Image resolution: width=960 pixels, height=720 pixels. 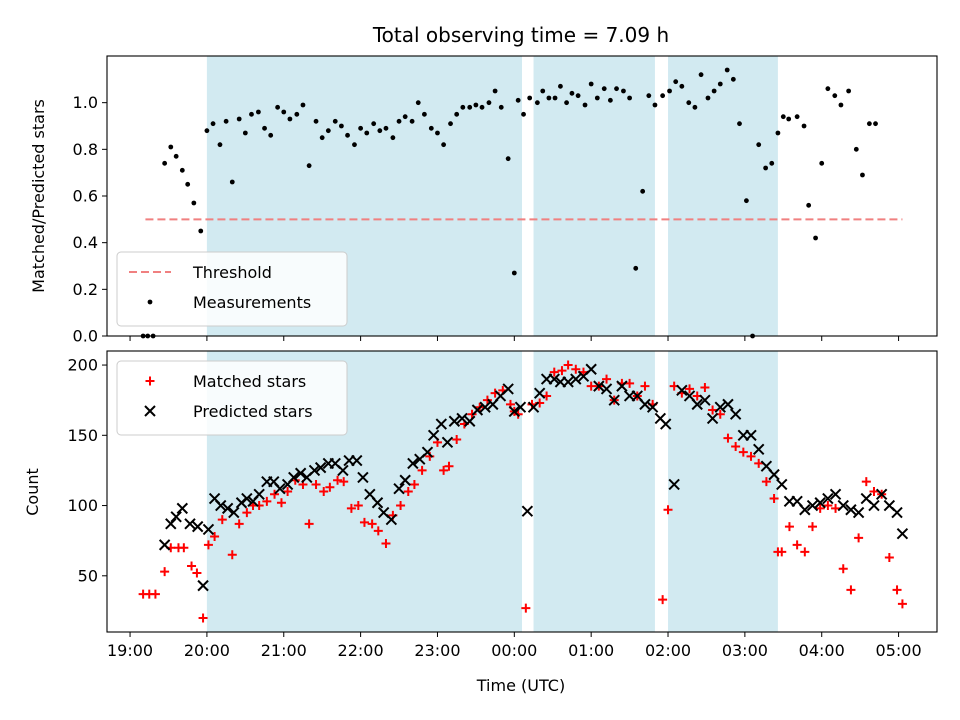 I want to click on legend-box, so click(x=232, y=289).